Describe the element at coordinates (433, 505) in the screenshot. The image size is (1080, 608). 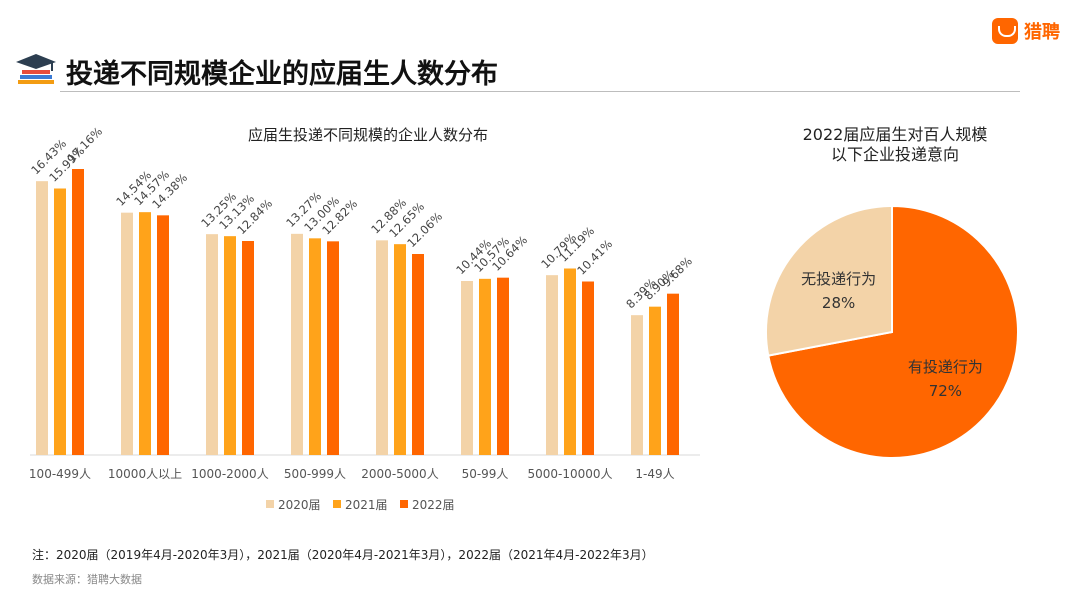
I see `legend-label: 2022届` at that location.